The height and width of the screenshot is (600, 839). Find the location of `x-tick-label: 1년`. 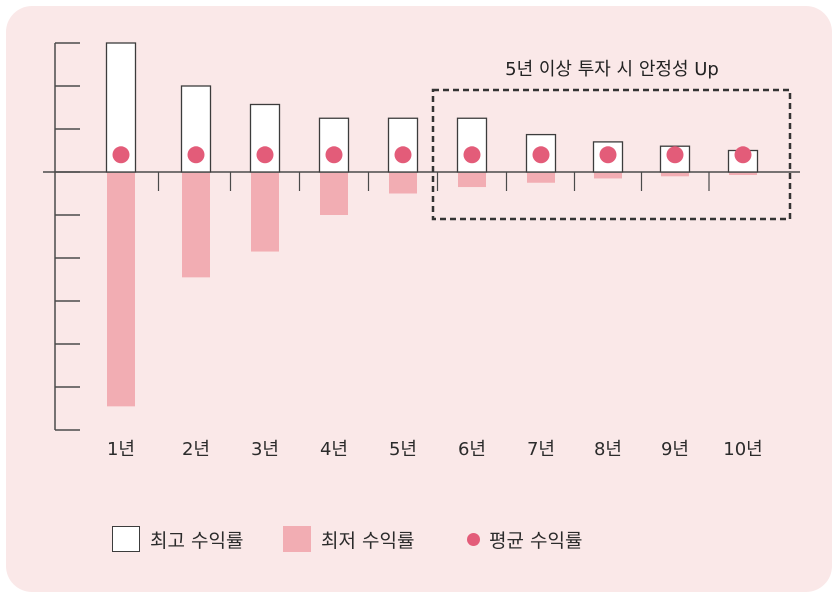

x-tick-label: 1년 is located at coordinates (121, 449).